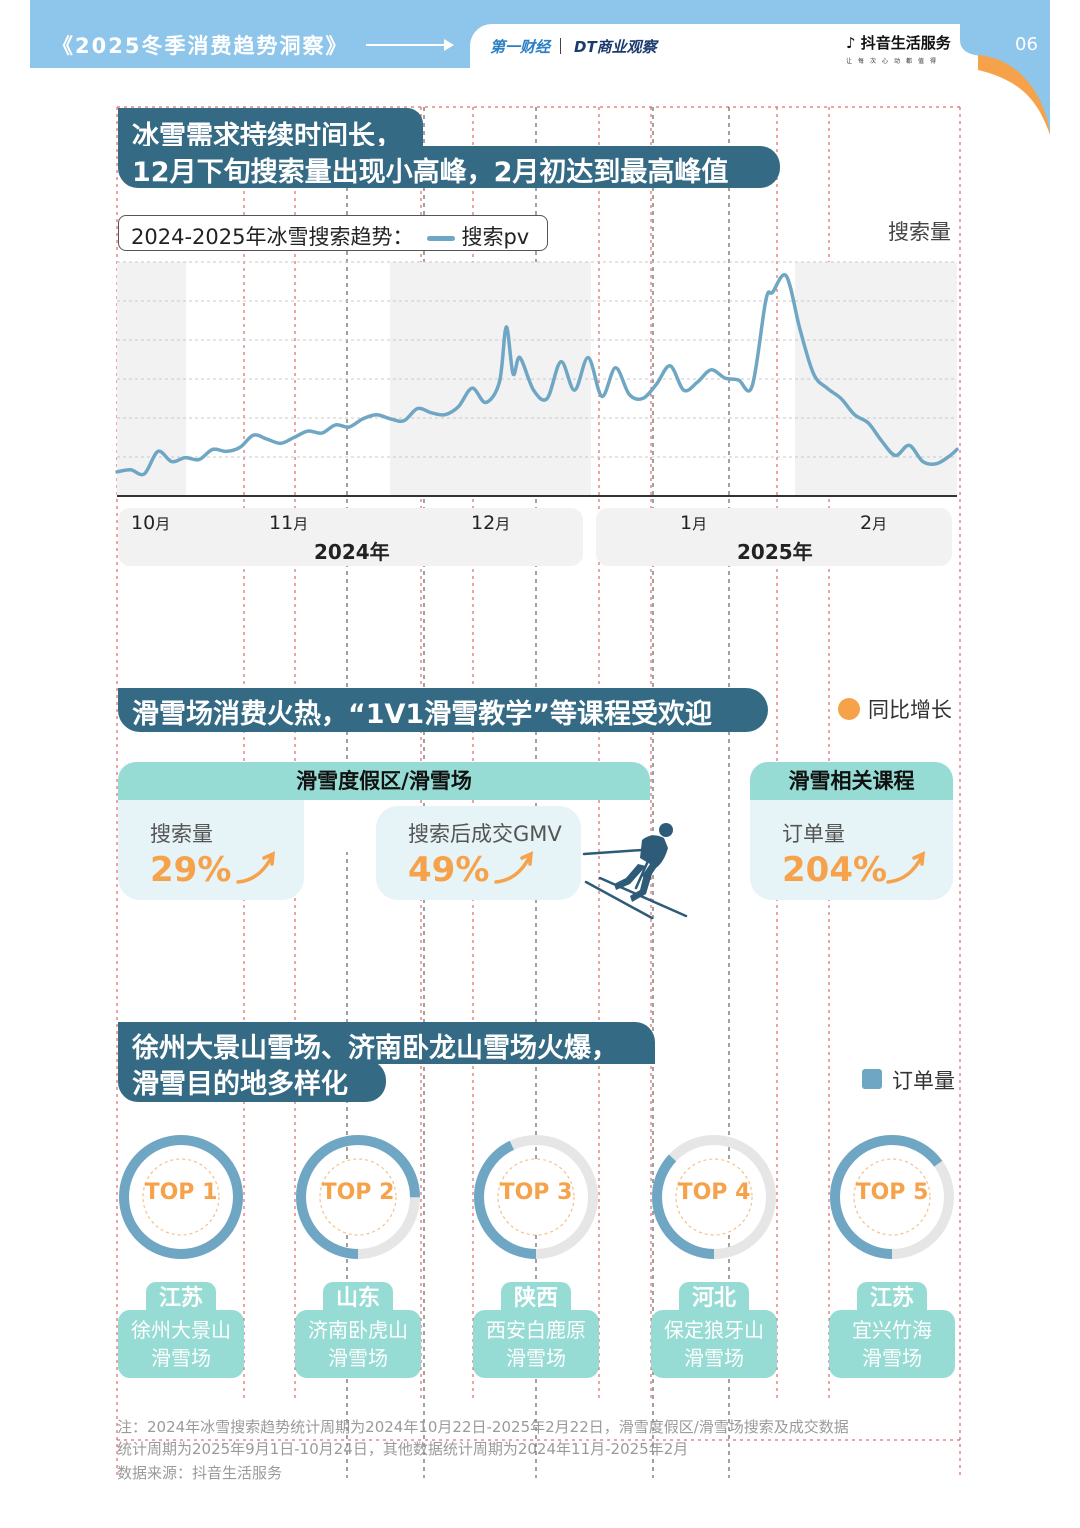 The image size is (1080, 1528). I want to click on douyin-slogan: 让每次心动都值得, so click(894, 61).